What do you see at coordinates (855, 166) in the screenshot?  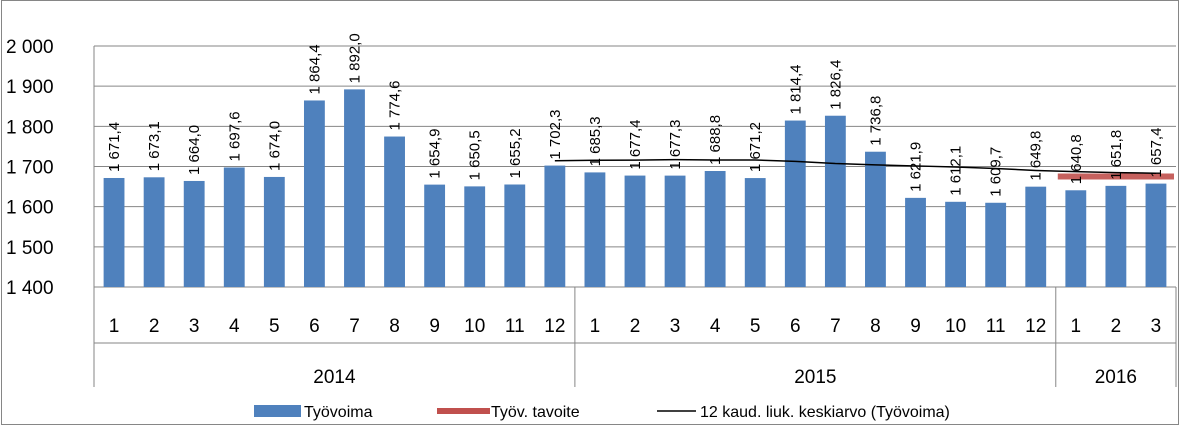 I see `moving-average-line` at bounding box center [855, 166].